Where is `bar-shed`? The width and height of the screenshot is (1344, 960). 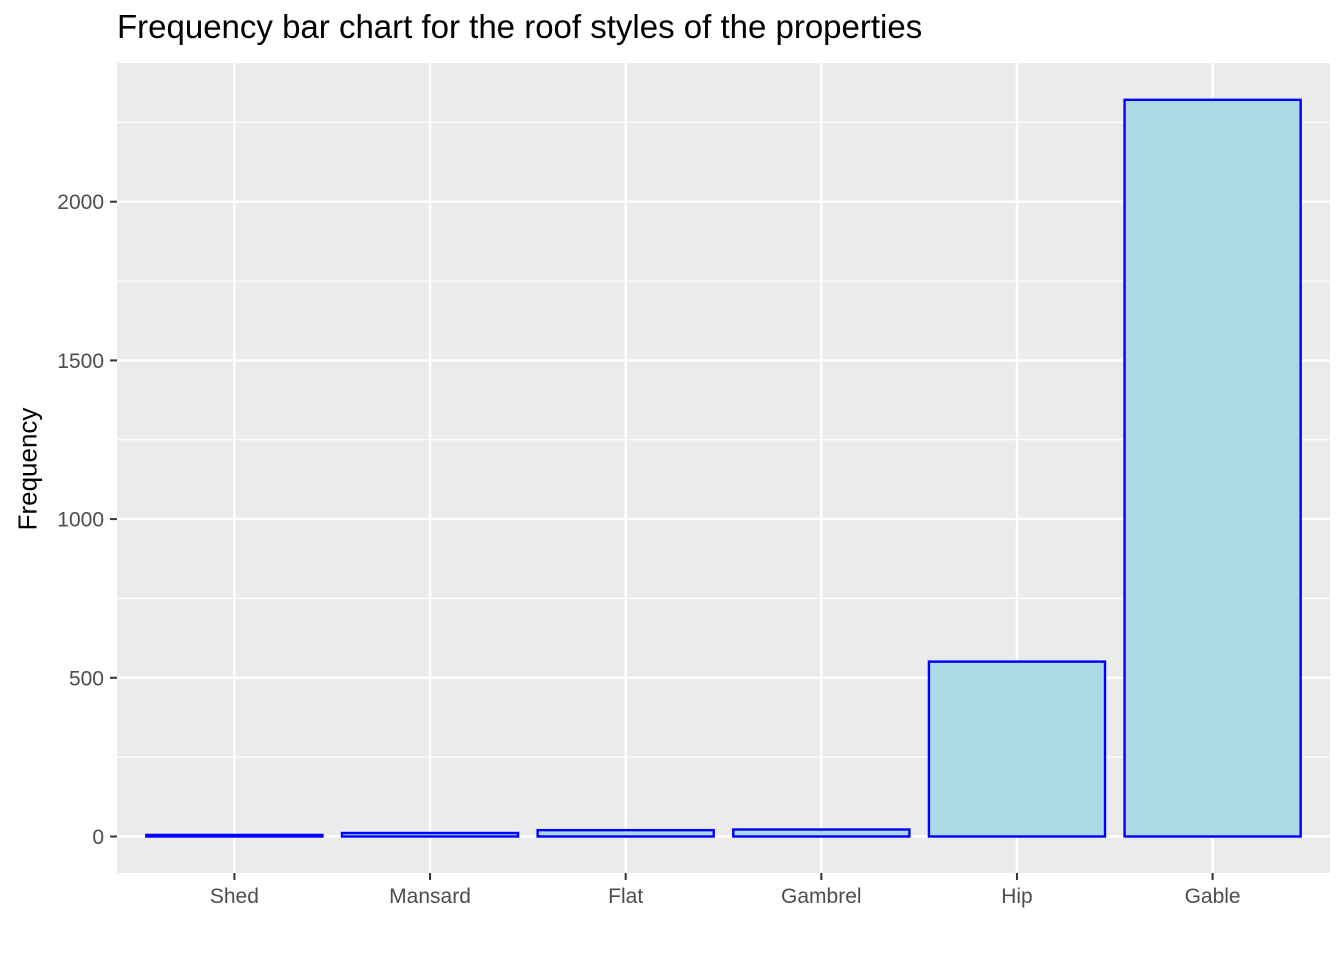
bar-shed is located at coordinates (234, 835).